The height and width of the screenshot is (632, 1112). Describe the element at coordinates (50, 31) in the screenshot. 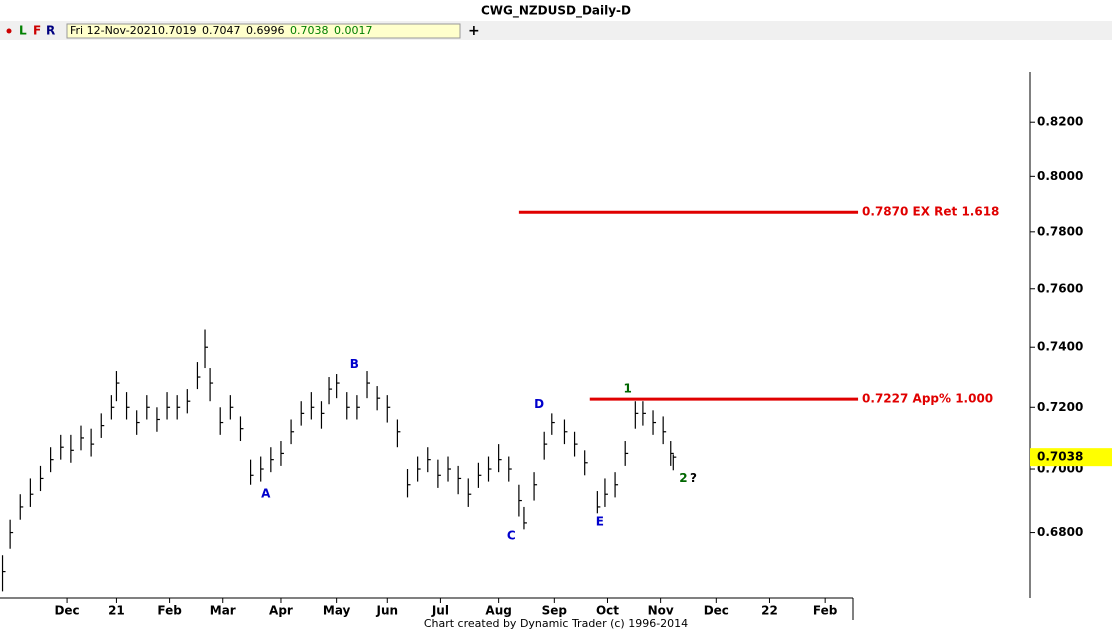

I see `toolbar-button: R` at that location.